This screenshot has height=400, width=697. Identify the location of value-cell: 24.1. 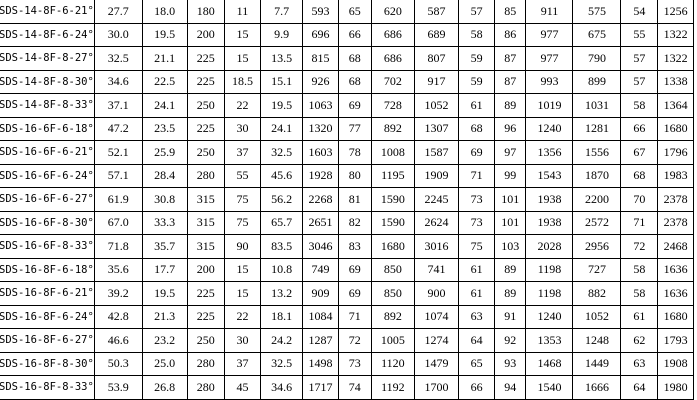
(164, 105).